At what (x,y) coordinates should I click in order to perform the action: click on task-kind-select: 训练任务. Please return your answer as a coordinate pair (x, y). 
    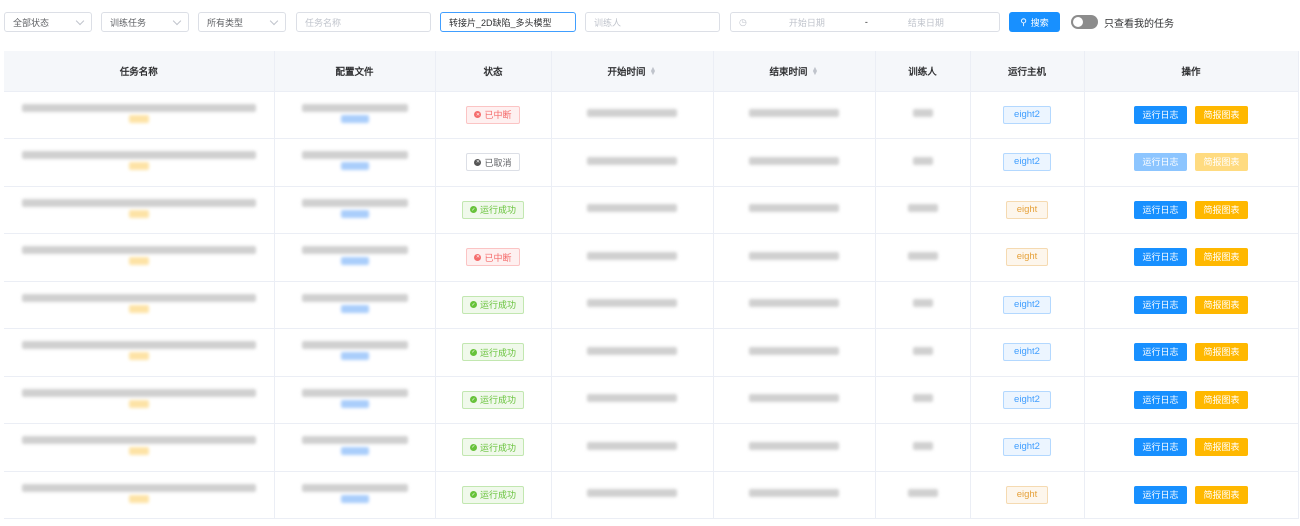
    Looking at the image, I should click on (145, 22).